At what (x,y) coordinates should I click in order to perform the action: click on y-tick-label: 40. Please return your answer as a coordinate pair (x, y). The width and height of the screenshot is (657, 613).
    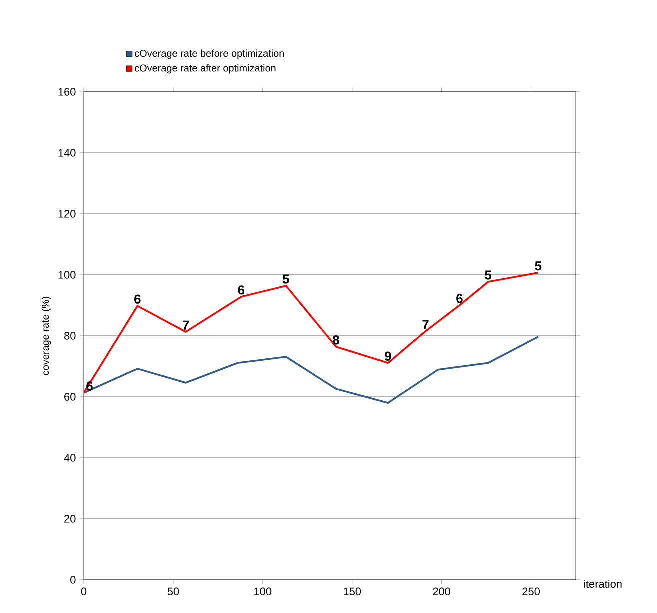
    Looking at the image, I should click on (70, 458).